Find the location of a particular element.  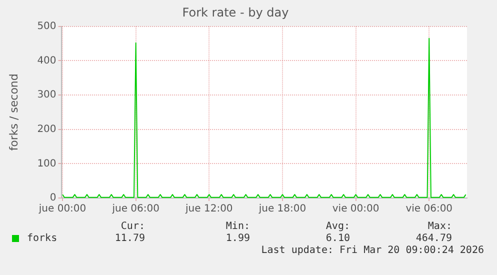

text: 6.10 is located at coordinates (338, 238).